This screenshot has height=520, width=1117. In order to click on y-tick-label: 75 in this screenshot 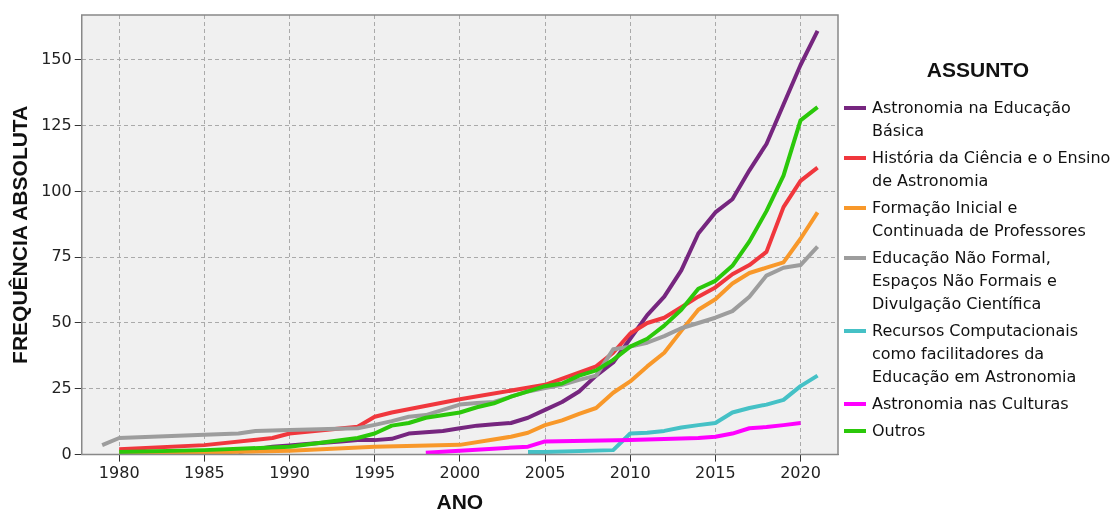, I will do `click(61, 256)`.